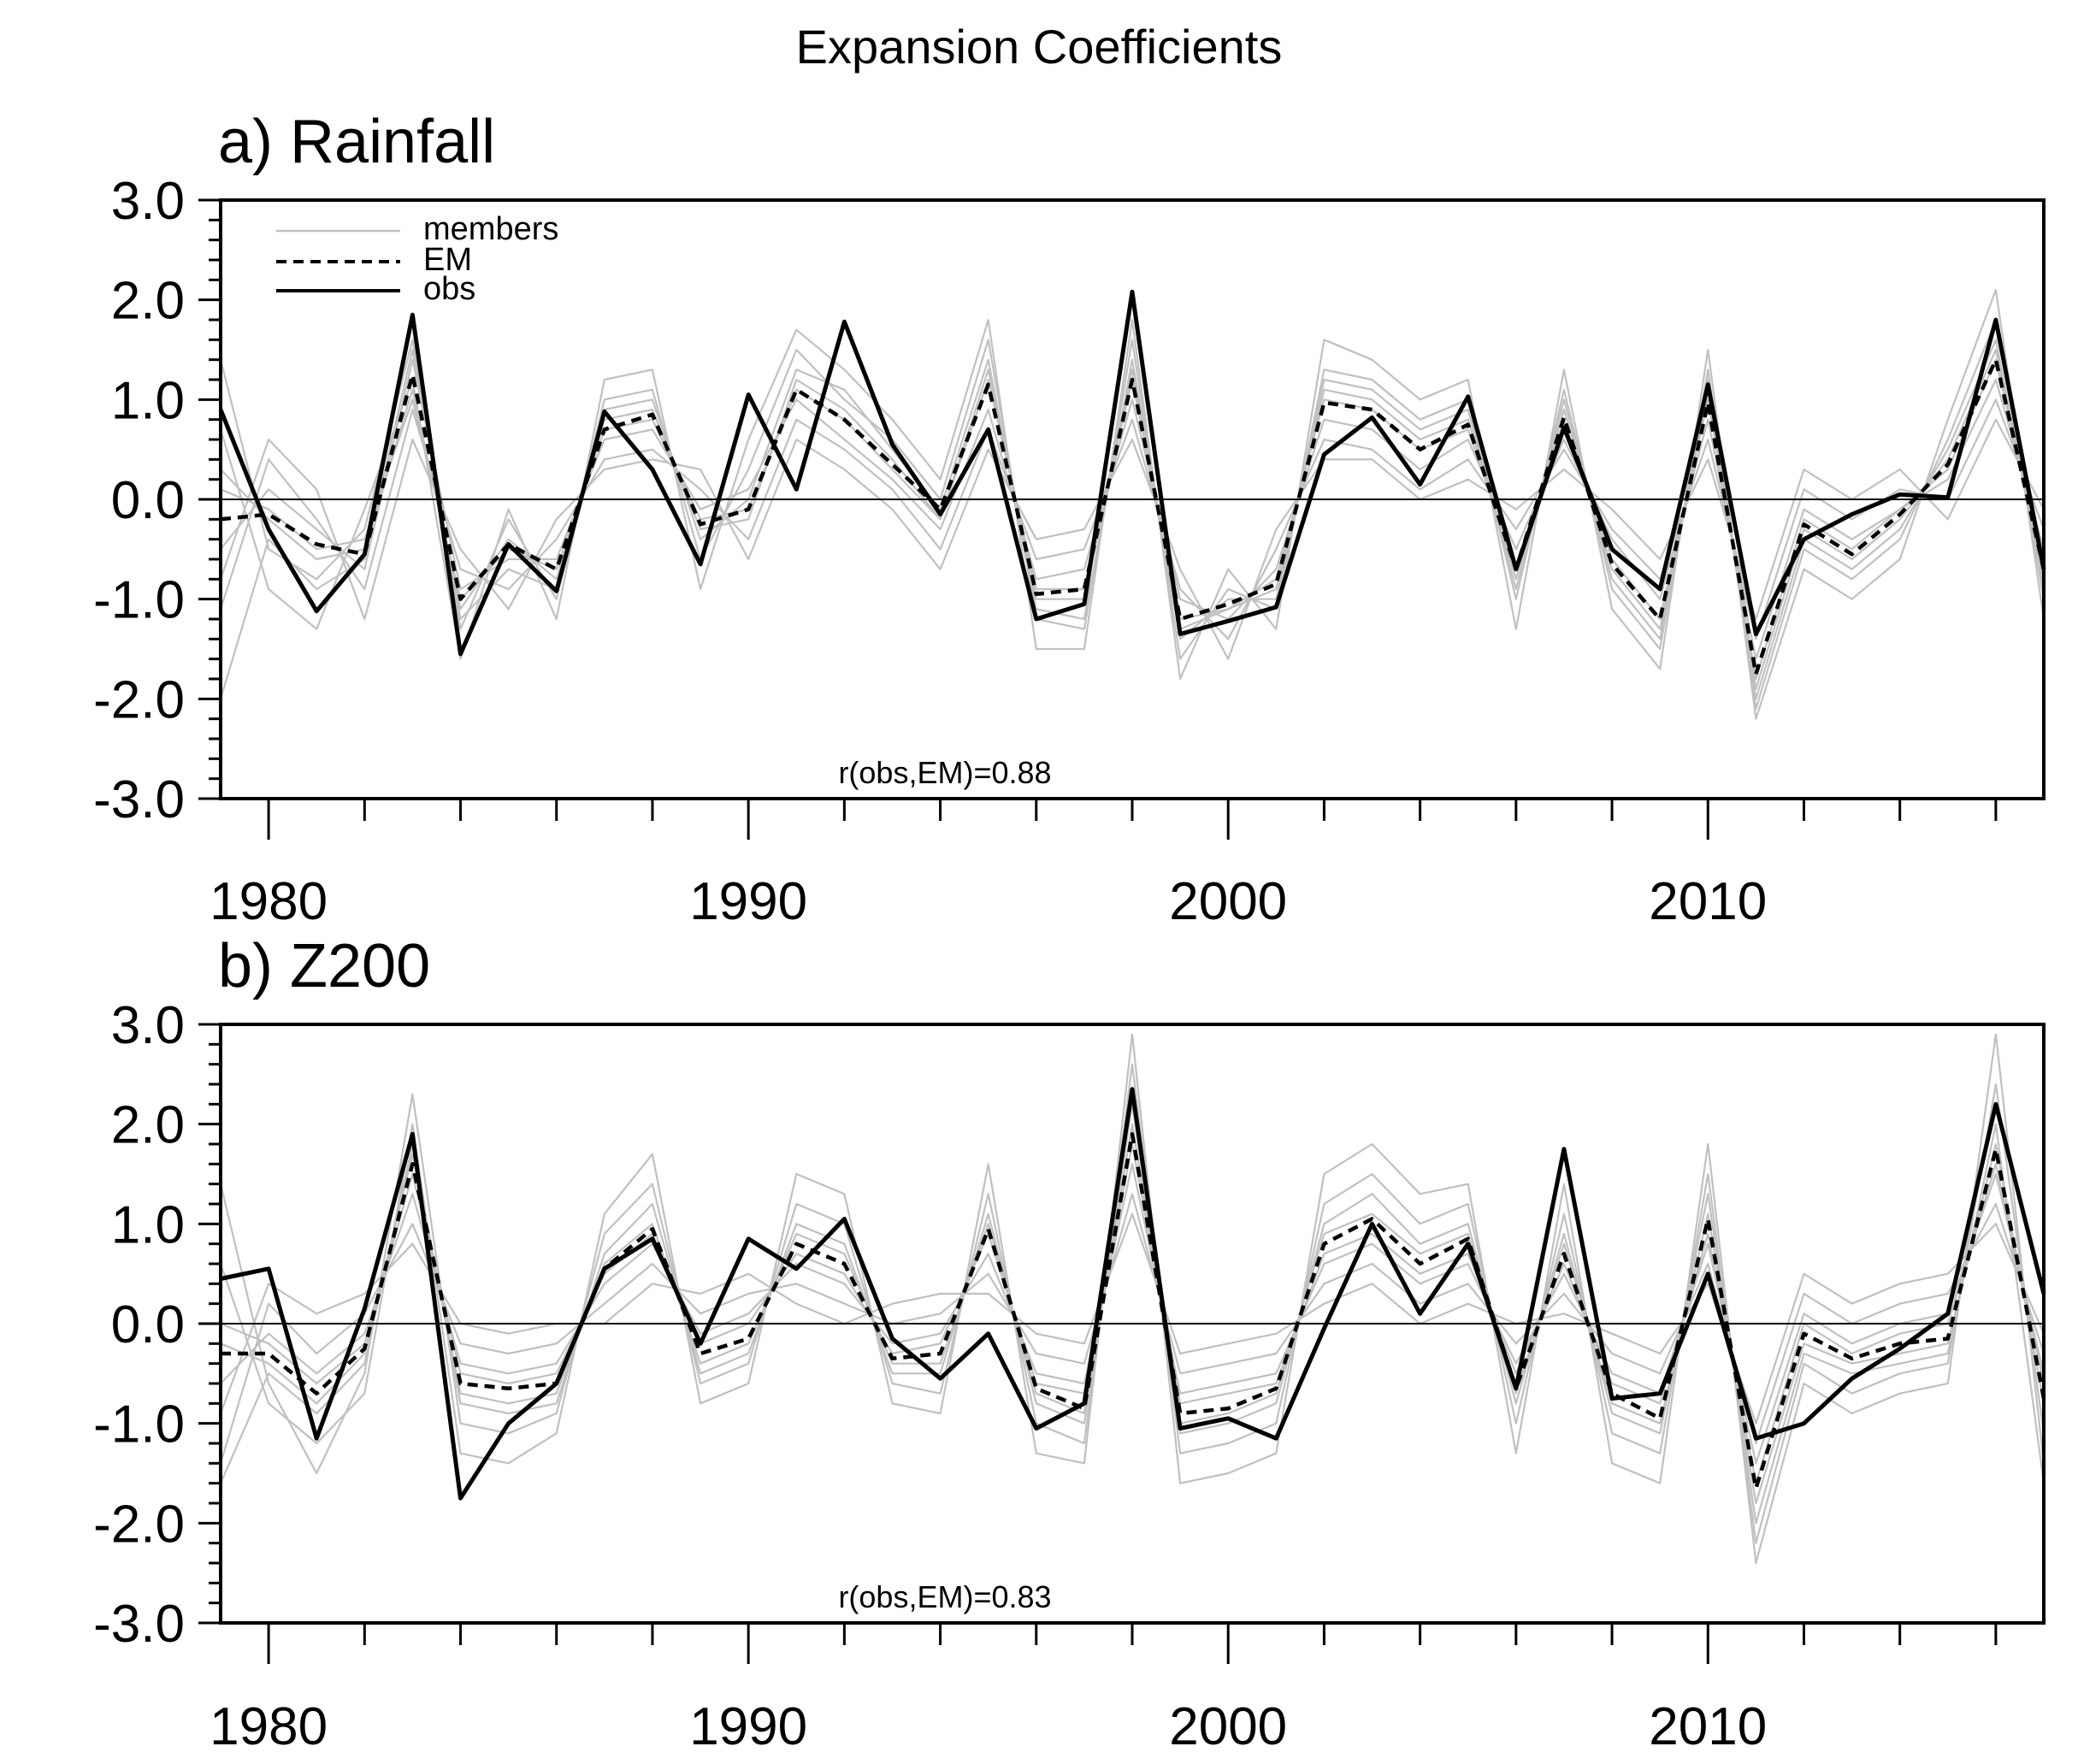 This screenshot has width=2078, height=1764. I want to click on panel-title: a) Rainfall, so click(357, 142).